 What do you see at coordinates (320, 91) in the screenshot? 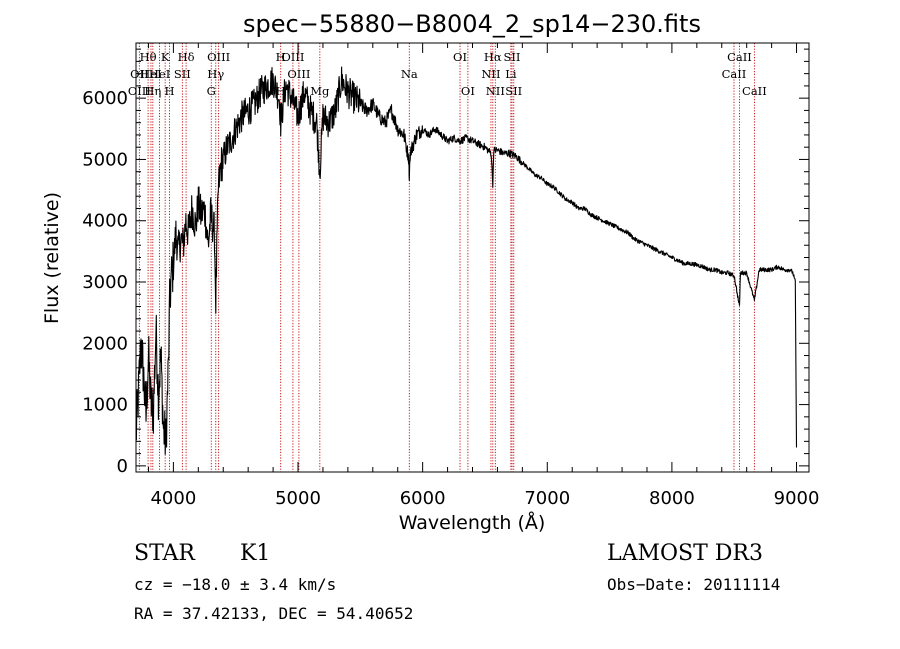
I see `line-label: Mg` at bounding box center [320, 91].